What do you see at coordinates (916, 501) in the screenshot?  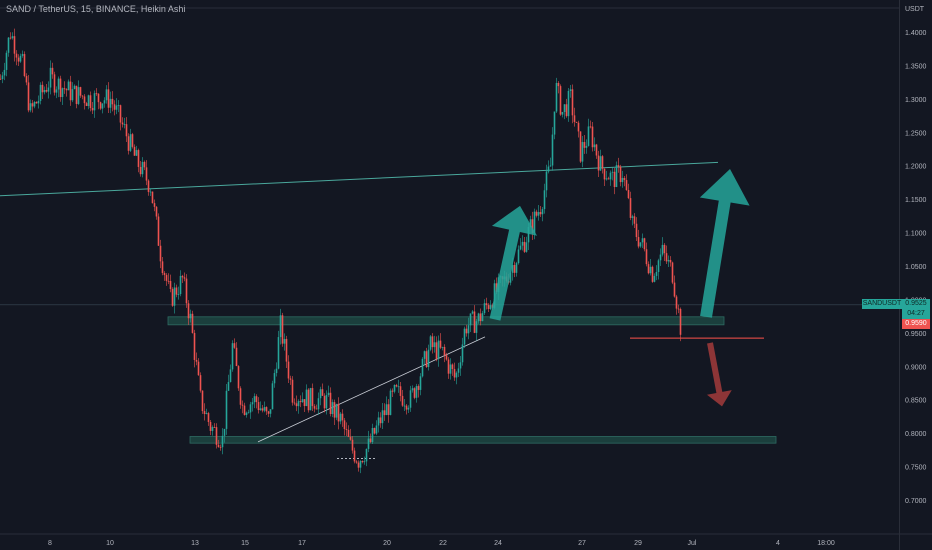 I see `y-tick-label: 0.7000` at bounding box center [916, 501].